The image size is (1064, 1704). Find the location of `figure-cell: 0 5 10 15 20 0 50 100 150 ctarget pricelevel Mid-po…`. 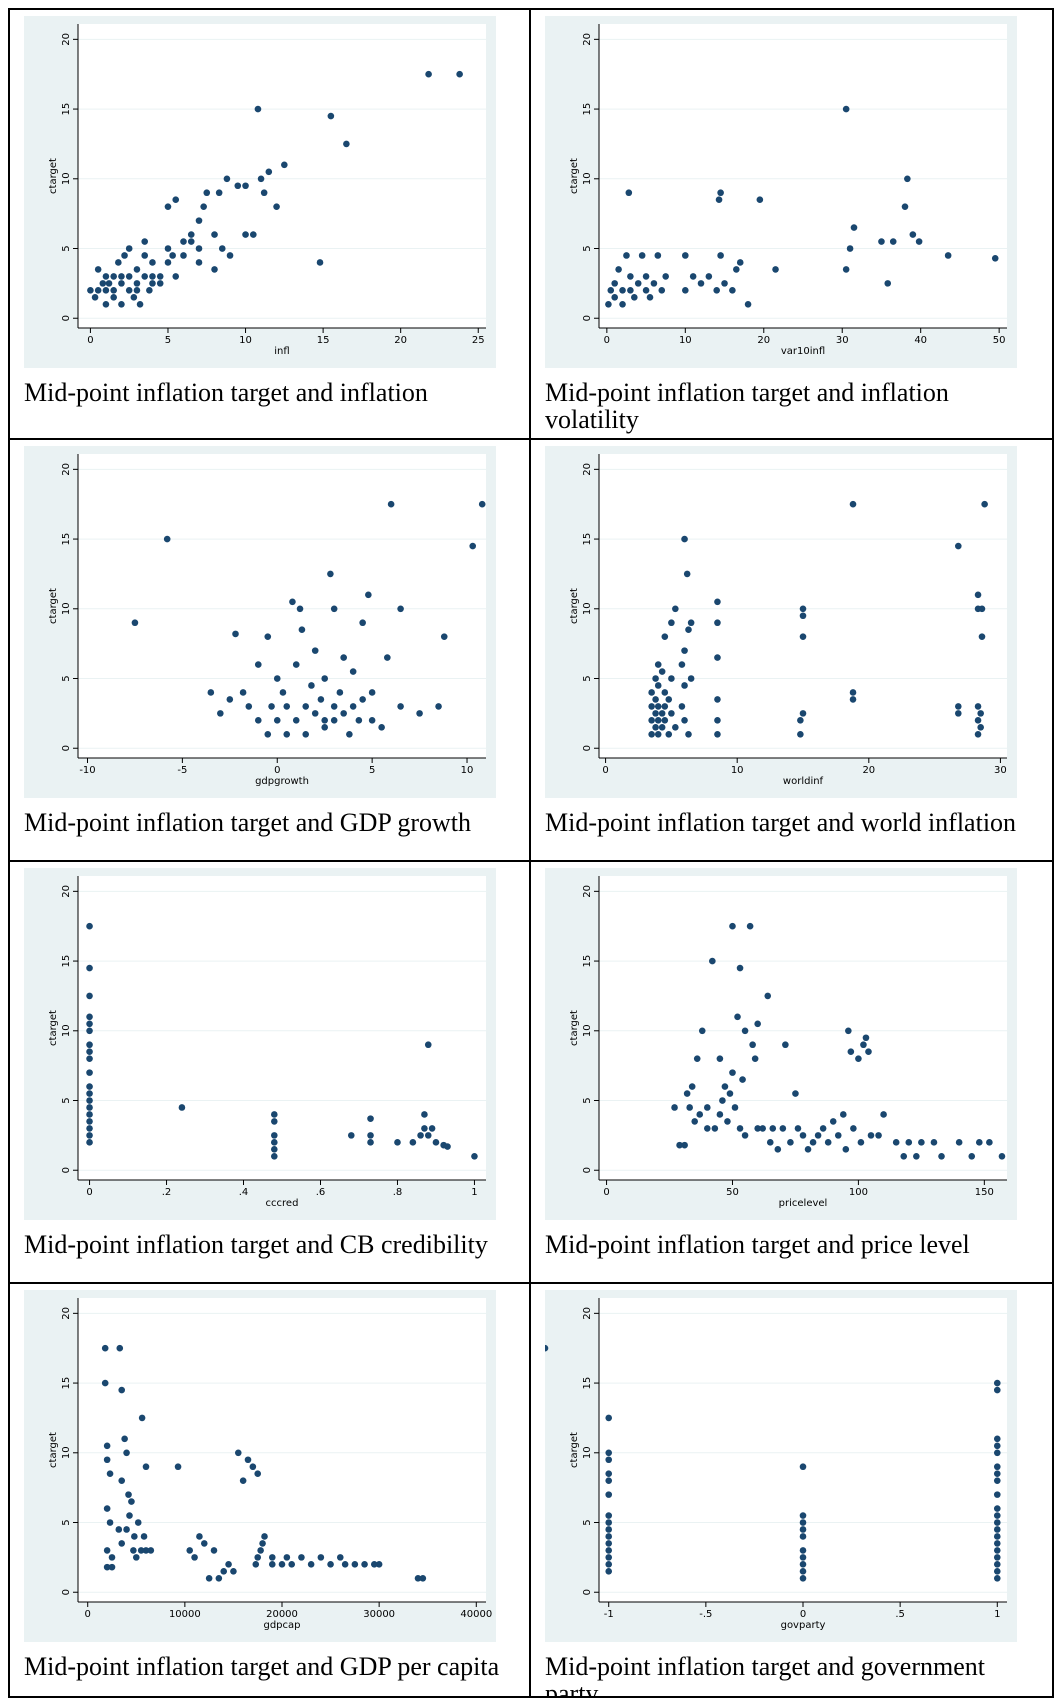

figure-cell: 0 5 10 15 20 0 50 100 150 ctarget pricelevel Mid-po… is located at coordinates (791, 1073).